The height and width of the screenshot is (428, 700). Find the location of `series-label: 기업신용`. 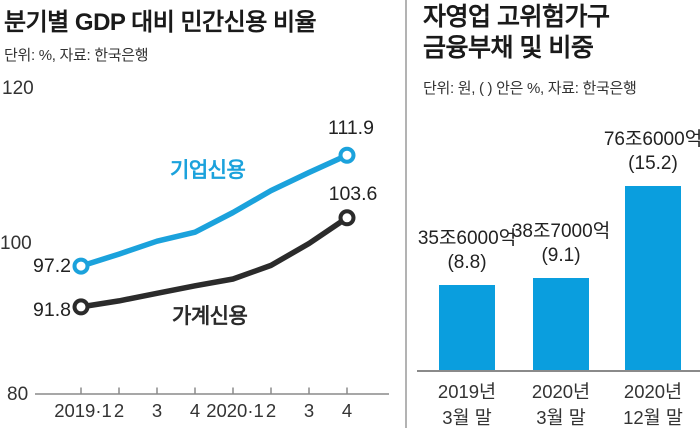

series-label: 기업신용 is located at coordinates (208, 170).